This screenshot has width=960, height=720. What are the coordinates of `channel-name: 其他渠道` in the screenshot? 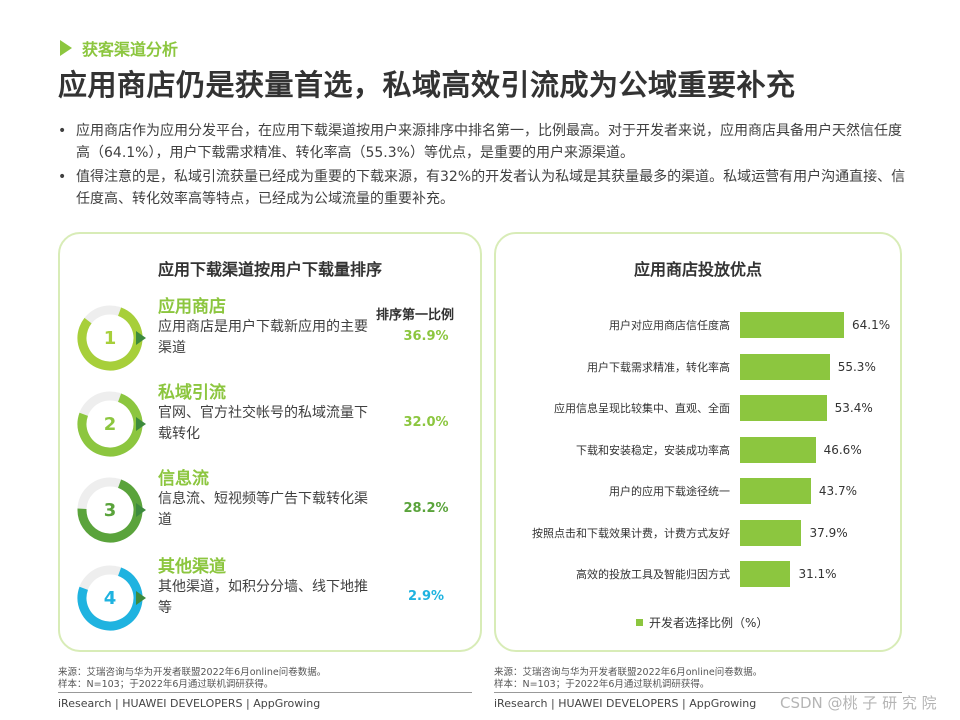 It's located at (192, 567).